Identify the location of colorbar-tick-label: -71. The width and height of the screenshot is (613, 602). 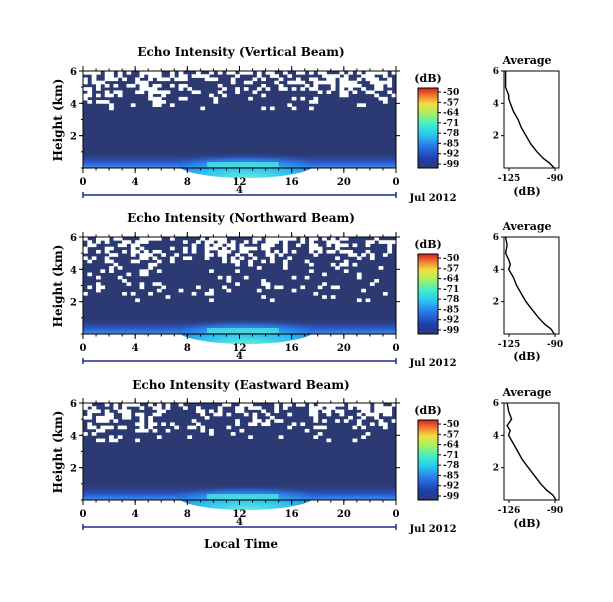
(451, 456).